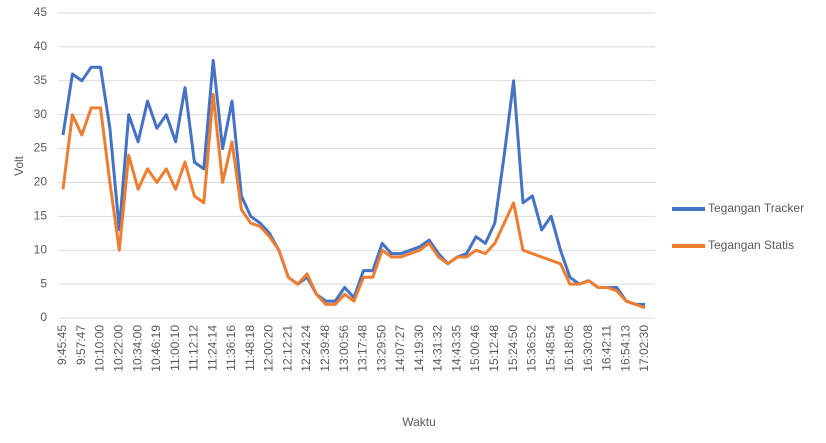 The height and width of the screenshot is (443, 826). What do you see at coordinates (325, 348) in the screenshot?
I see `x-tick-label: 12:39:48` at bounding box center [325, 348].